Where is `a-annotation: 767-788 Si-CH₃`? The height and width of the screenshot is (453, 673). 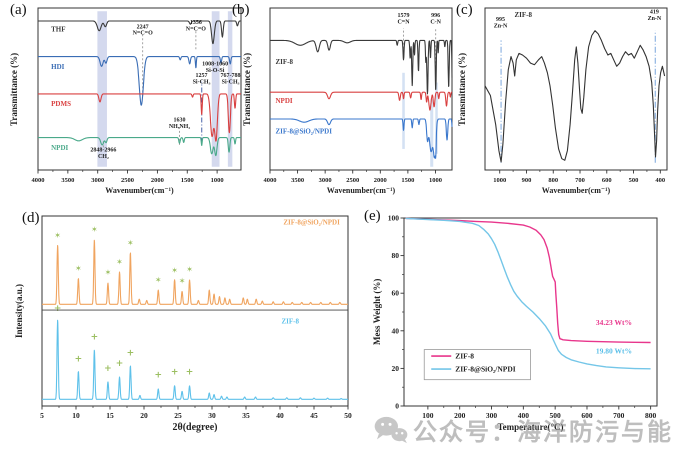
a-annotation: 767-788 Si-CH₃ is located at coordinates (231, 79).